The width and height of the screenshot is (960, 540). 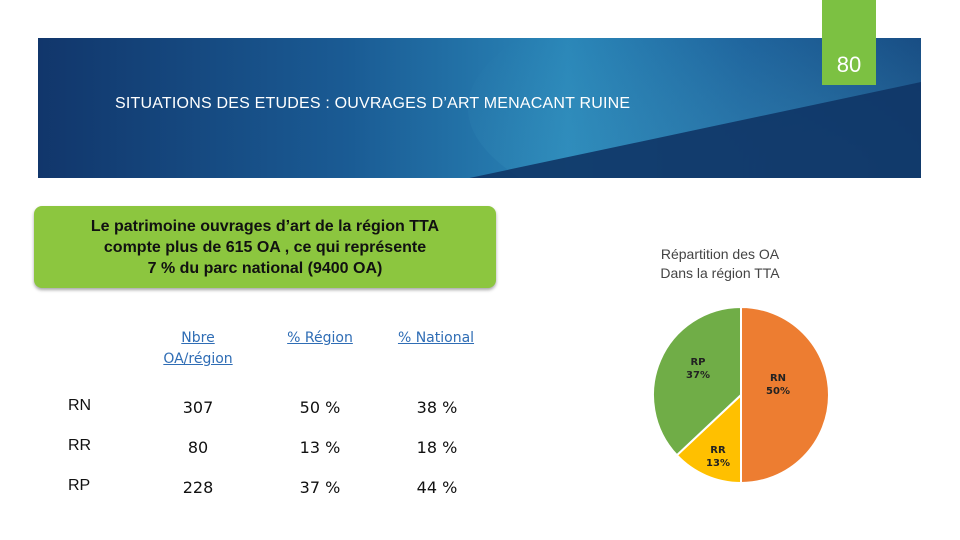 What do you see at coordinates (198, 359) in the screenshot?
I see `header-nbre-line-2: OA/région` at bounding box center [198, 359].